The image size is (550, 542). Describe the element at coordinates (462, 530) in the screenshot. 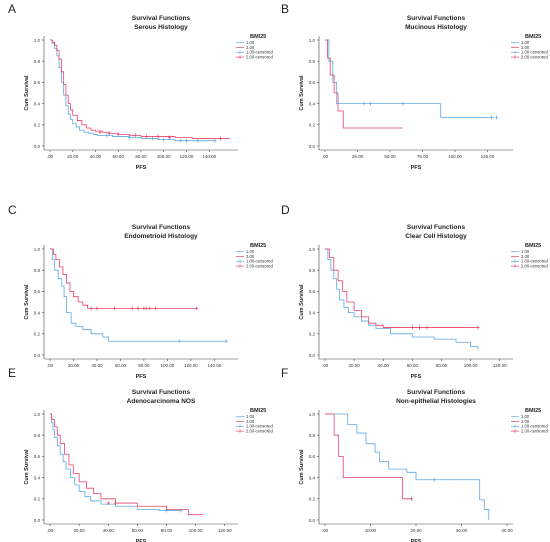

I see `x-tick-label: 30.00` at that location.